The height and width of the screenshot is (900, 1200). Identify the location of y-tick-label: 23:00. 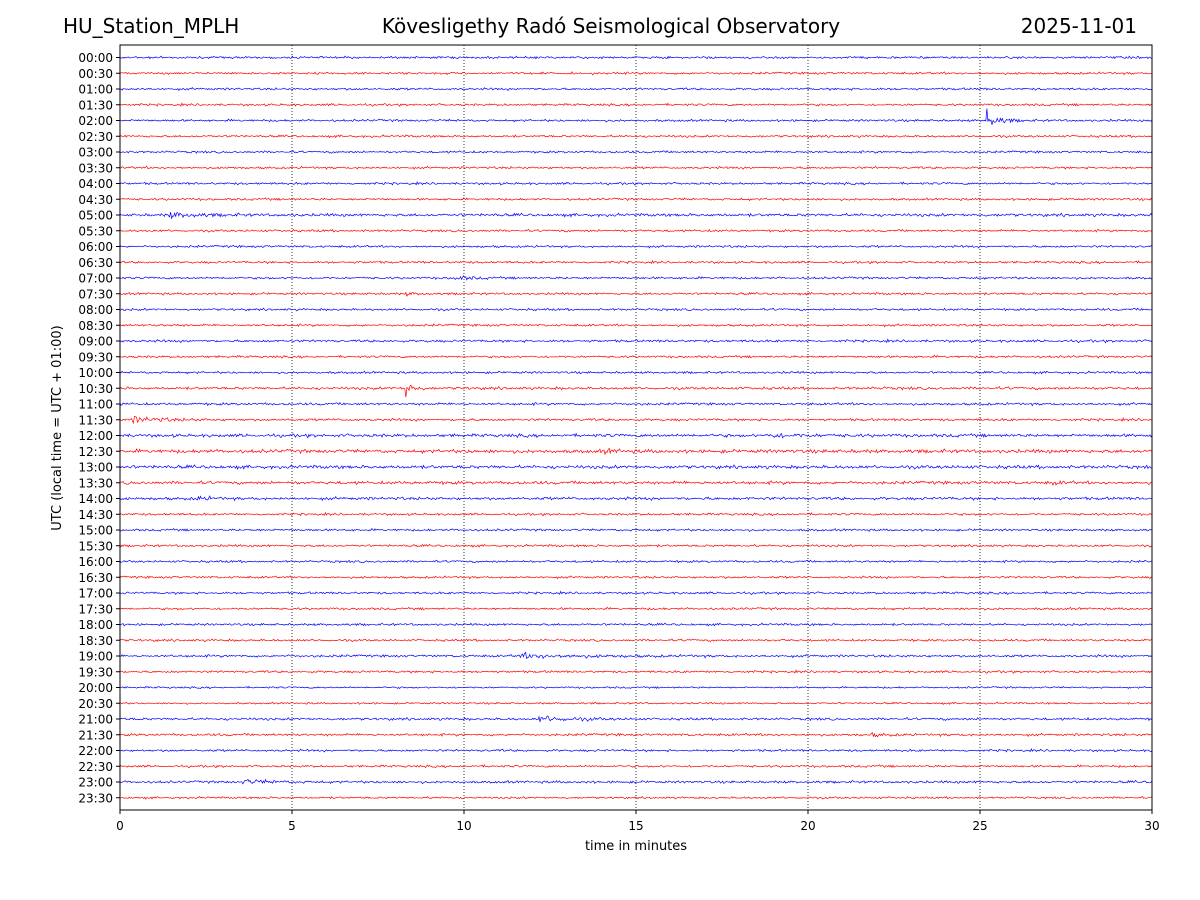
(95, 783).